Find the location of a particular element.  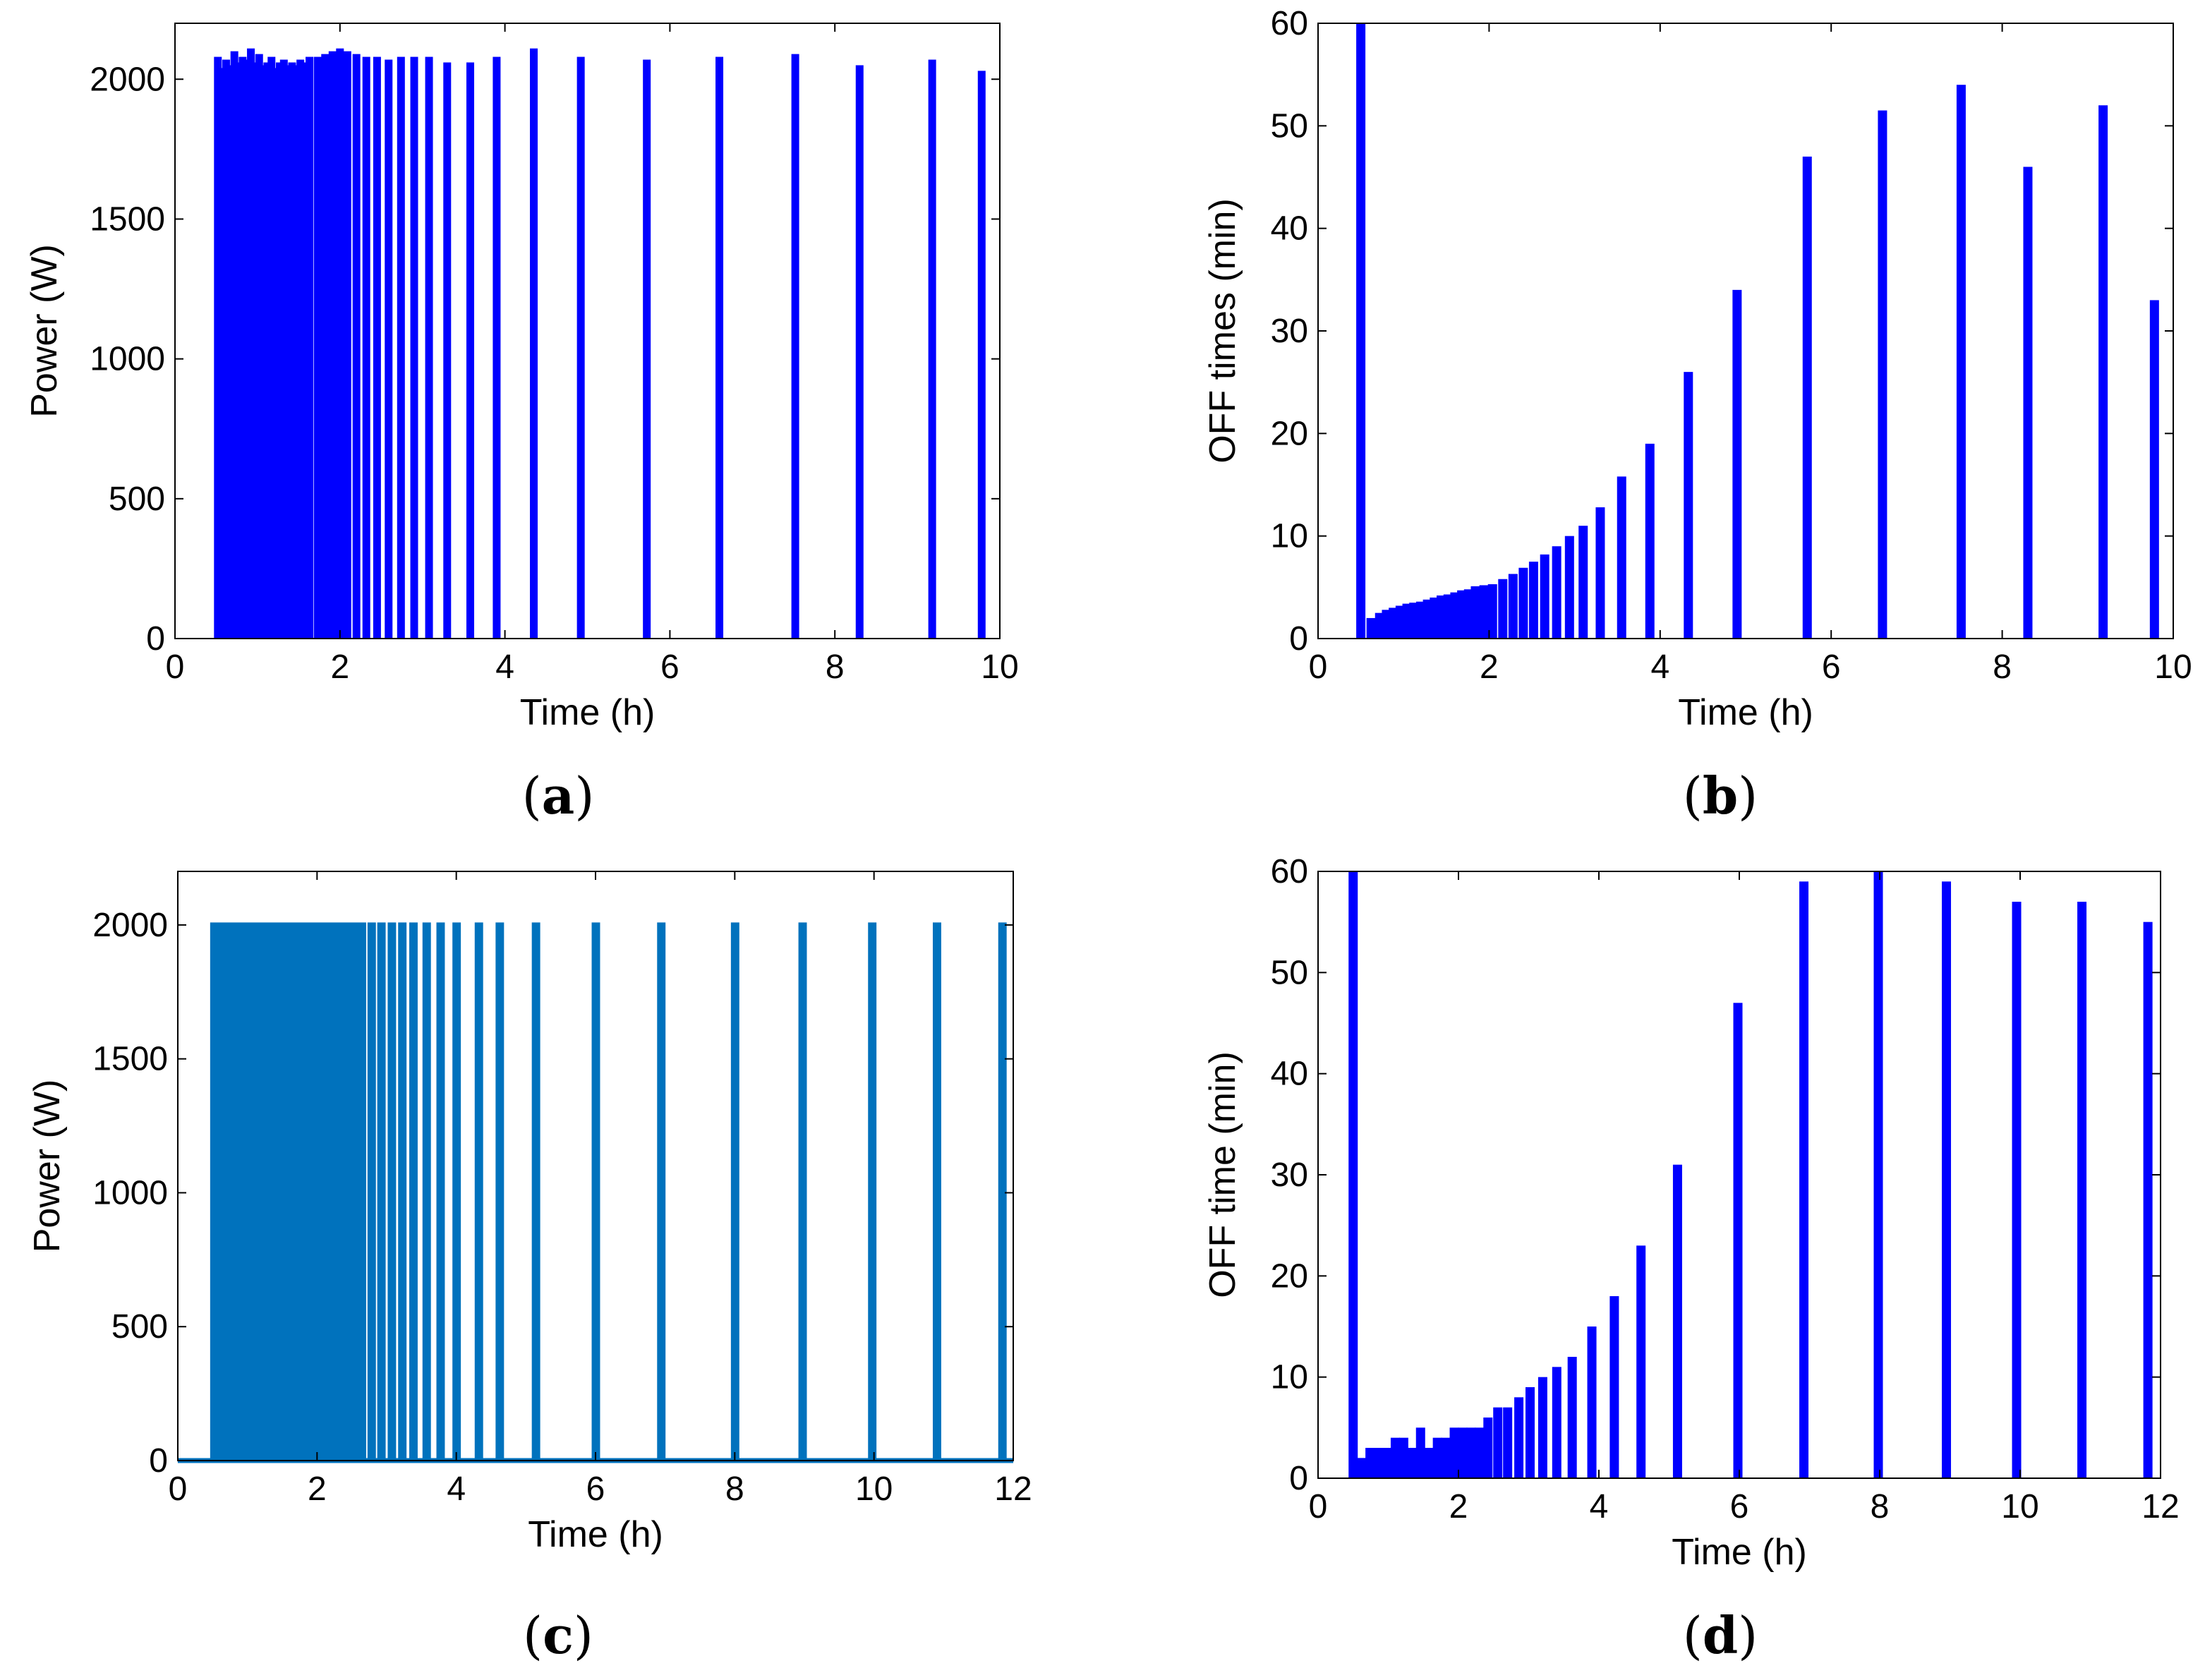

y-axis-label-b: OFF times (min) is located at coordinates (1222, 331).